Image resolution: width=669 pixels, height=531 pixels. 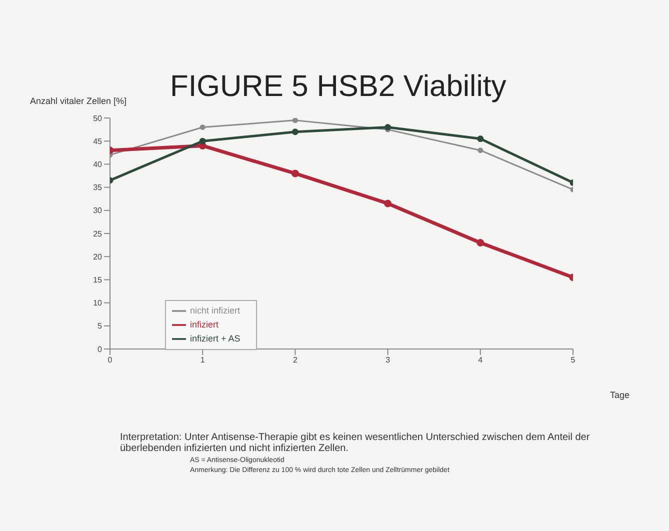 I want to click on y-tick-label: 30, so click(x=98, y=211).